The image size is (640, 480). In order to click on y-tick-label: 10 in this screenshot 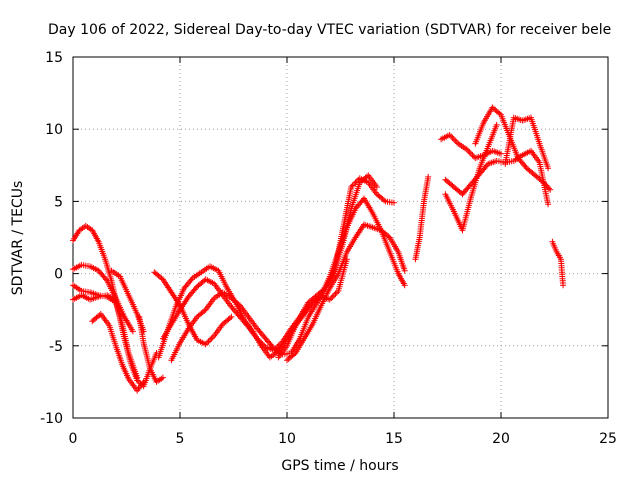, I will do `click(54, 130)`.